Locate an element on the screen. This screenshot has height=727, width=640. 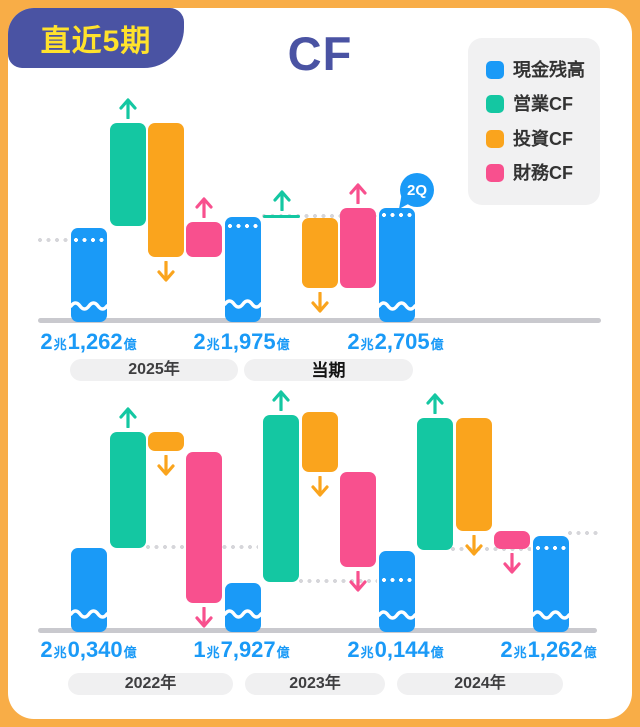
cash-balance-label: 1兆7,927億 is located at coordinates (241, 649).